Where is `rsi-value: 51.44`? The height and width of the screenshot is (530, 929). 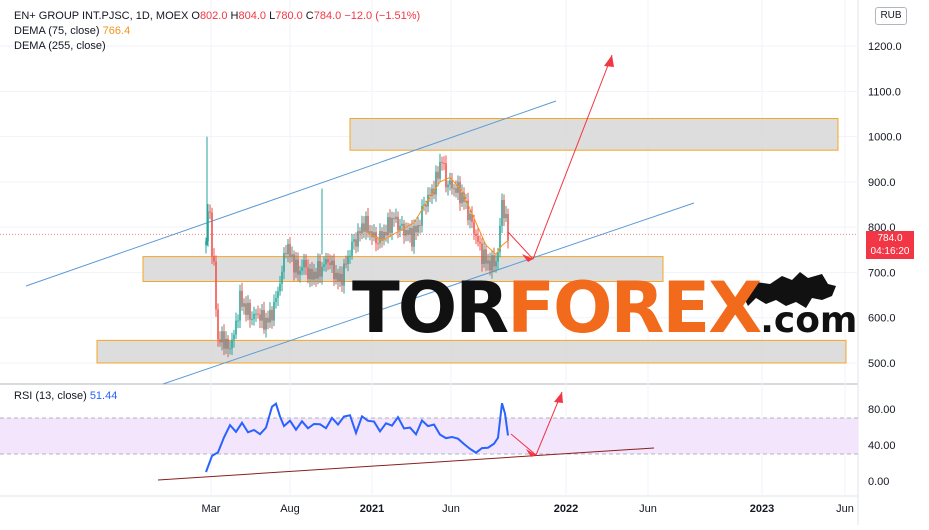 rsi-value: 51.44 is located at coordinates (103, 396).